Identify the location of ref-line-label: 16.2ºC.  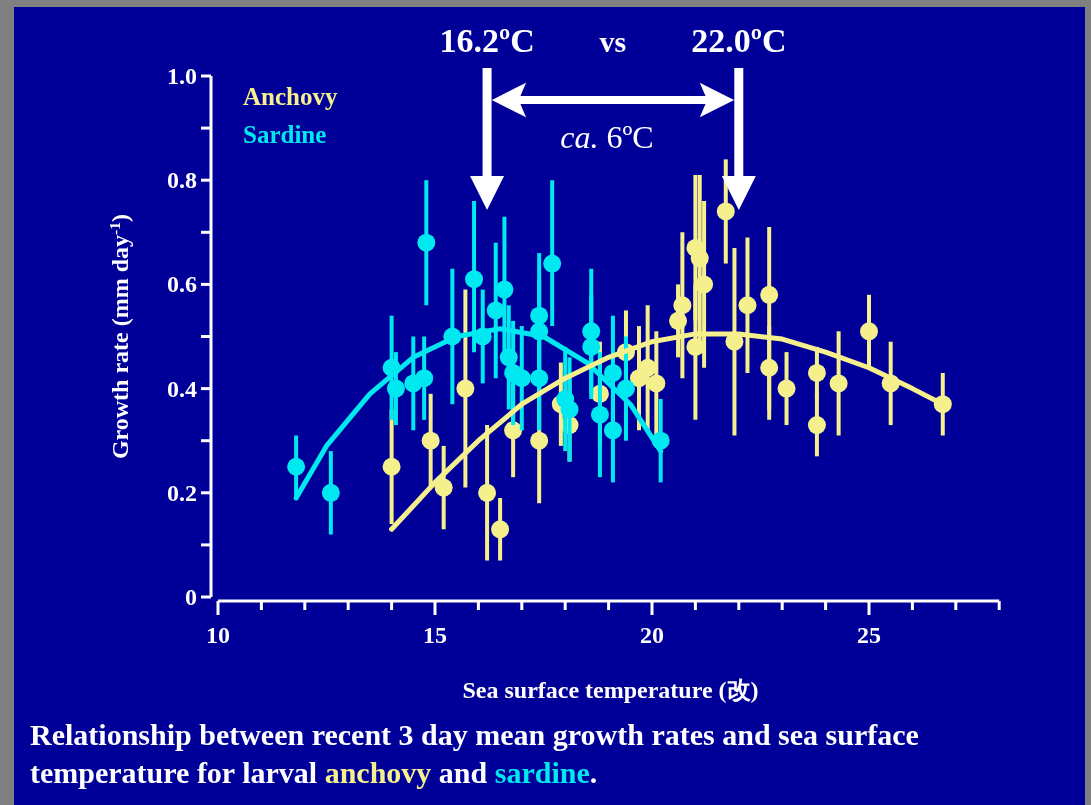
(487, 40).